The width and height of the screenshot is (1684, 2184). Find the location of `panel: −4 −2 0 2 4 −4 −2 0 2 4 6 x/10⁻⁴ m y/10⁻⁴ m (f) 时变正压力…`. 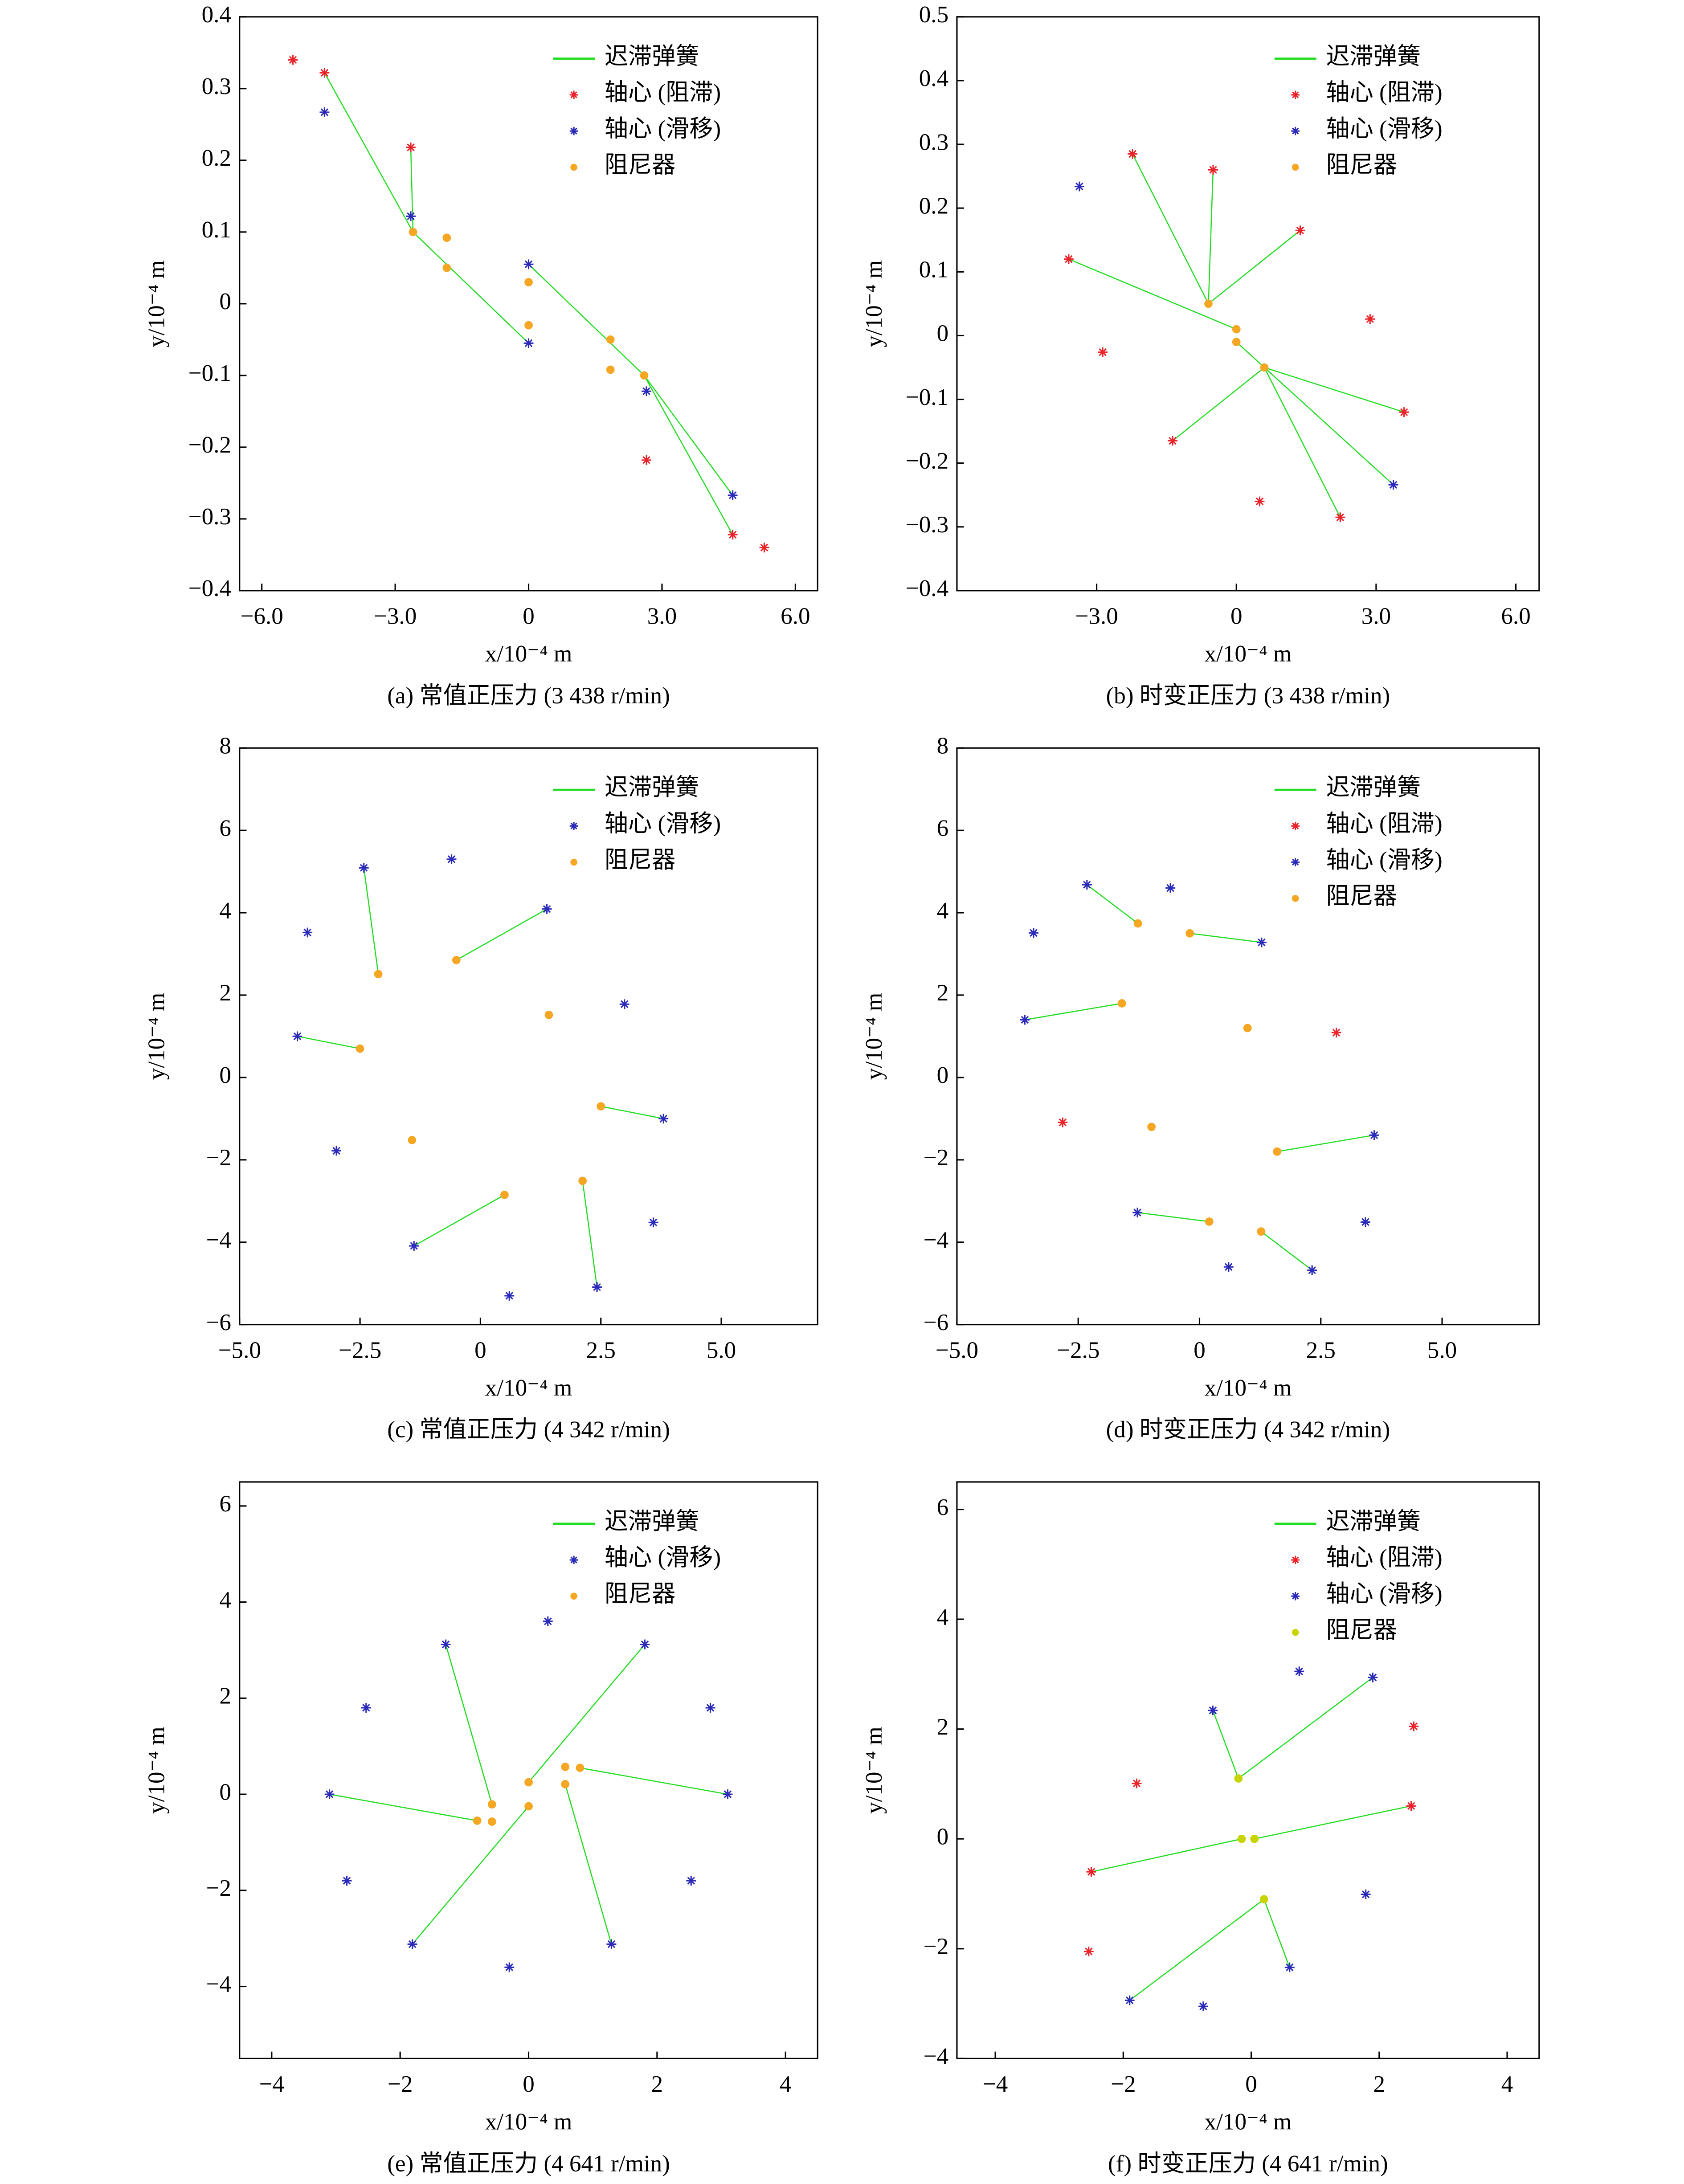

panel: −4 −2 0 2 4 −4 −2 0 2 4 6 x/10⁻⁴ m y/10⁻⁴ m (f) 时变正压力… is located at coordinates (1200, 1829).